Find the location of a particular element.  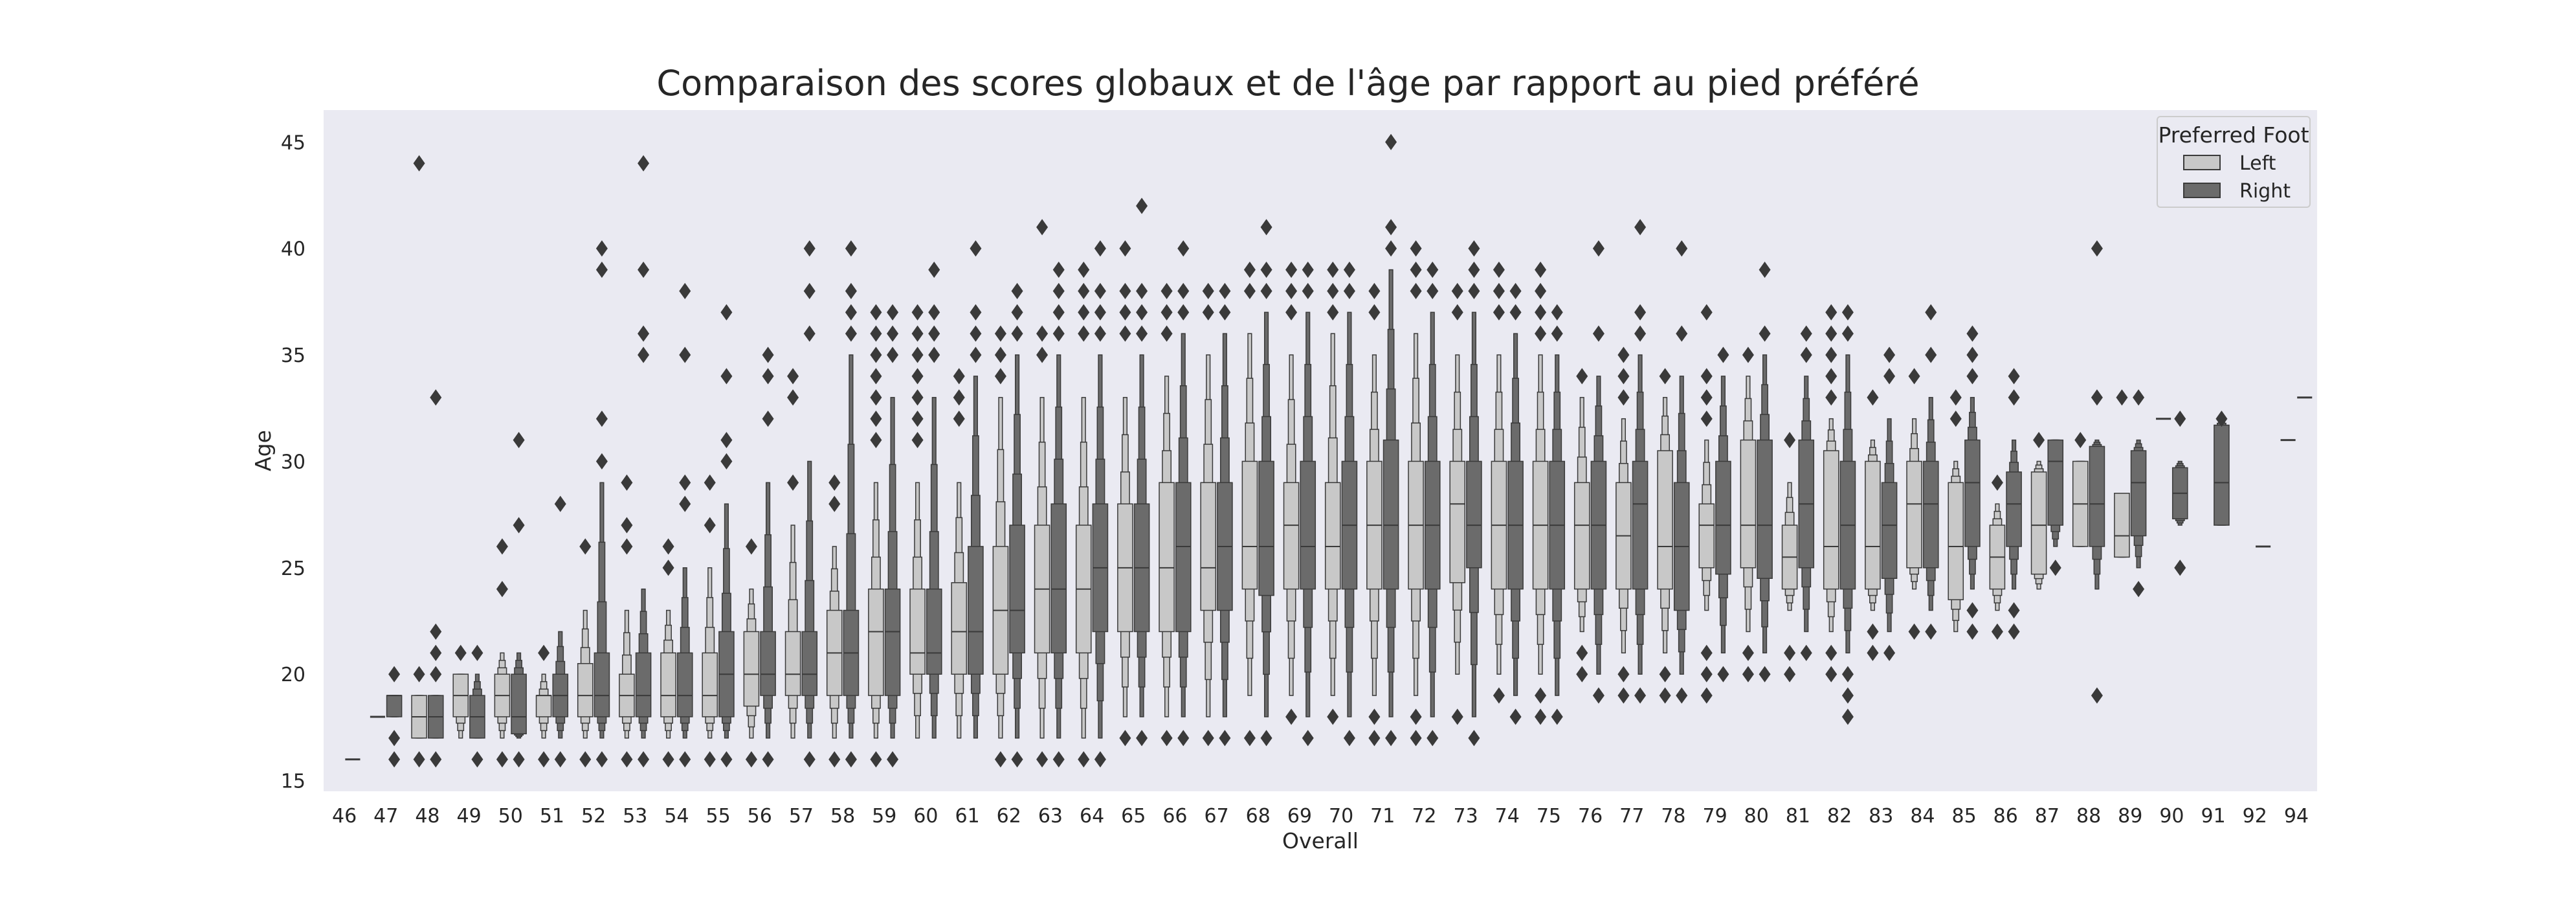

x-tick-label: 55 is located at coordinates (717, 816).